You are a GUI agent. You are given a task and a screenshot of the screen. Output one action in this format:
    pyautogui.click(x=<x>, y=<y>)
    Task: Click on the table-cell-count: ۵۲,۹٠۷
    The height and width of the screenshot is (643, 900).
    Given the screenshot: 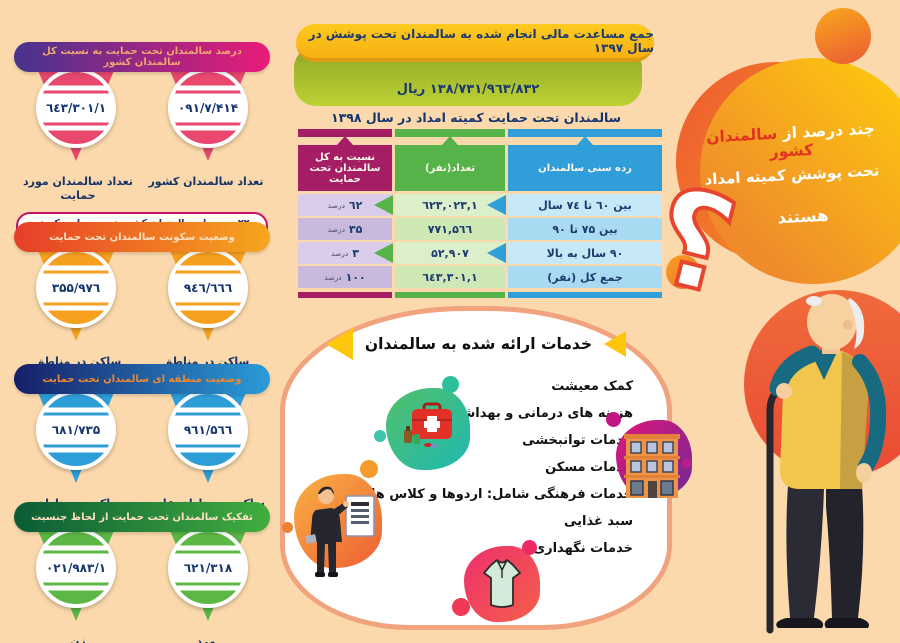 What is the action you would take?
    pyautogui.click(x=439, y=253)
    